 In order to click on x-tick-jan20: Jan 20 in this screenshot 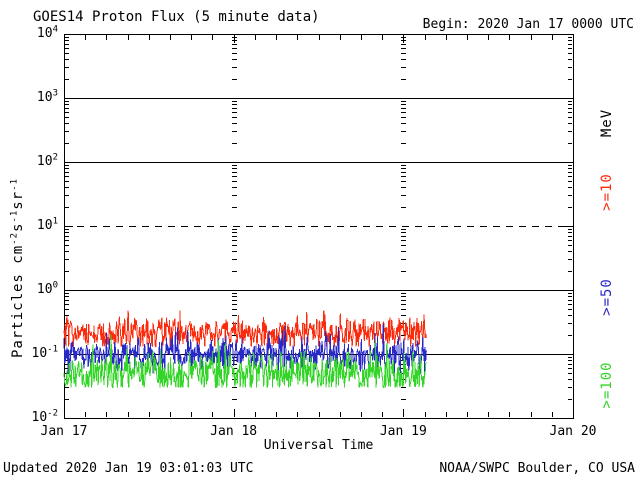, I will do `click(573, 431)`.